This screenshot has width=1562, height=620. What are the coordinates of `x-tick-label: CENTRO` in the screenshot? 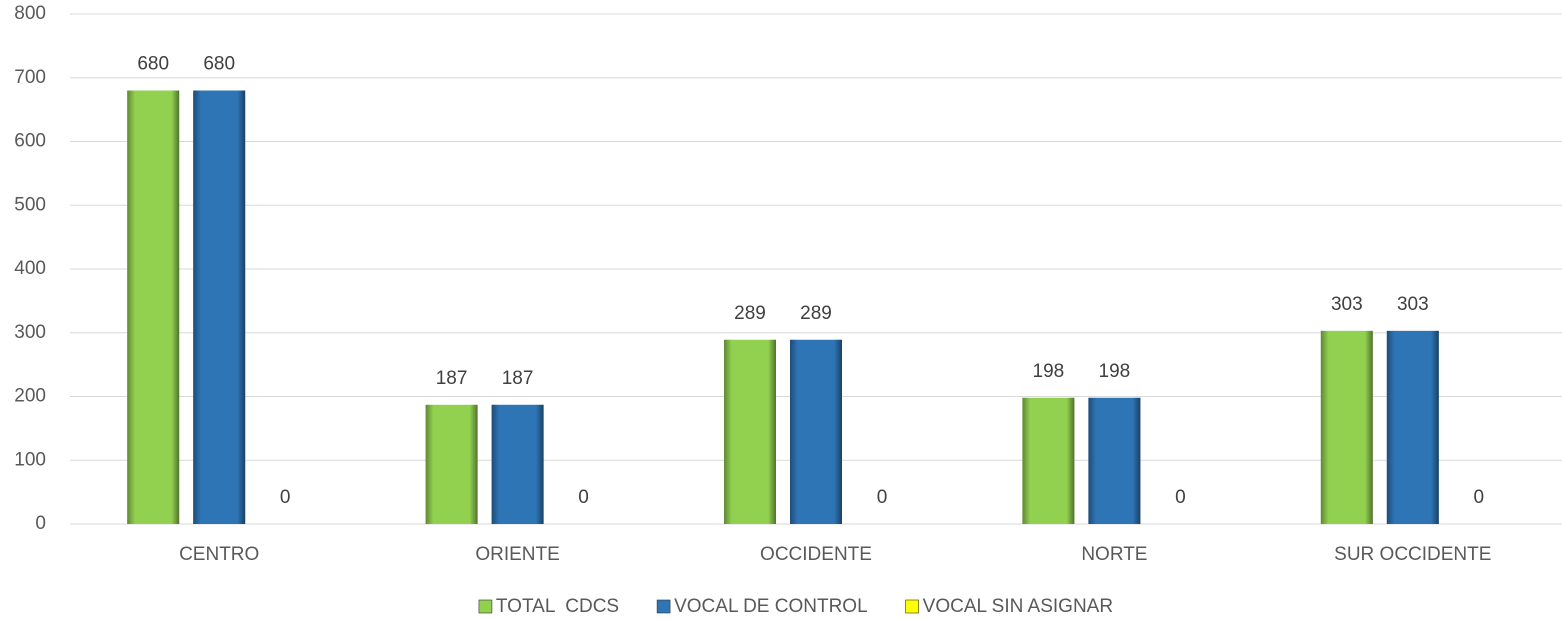 It's located at (219, 554).